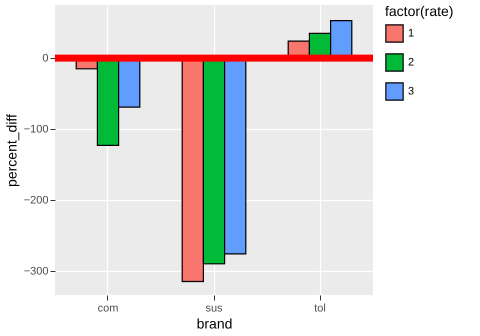  I want to click on legend-label: 1, so click(411, 34).